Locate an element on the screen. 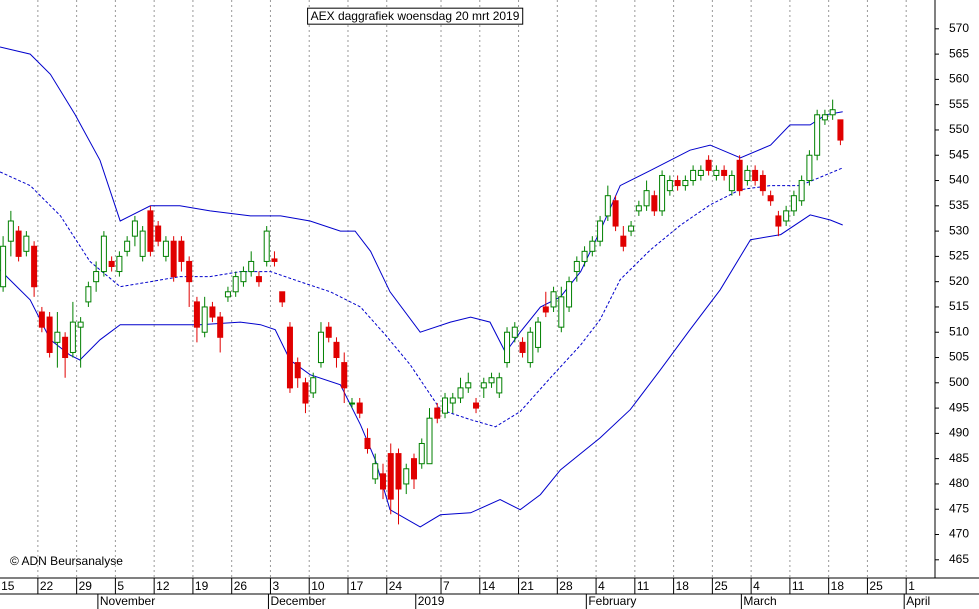  credit: © ADN Beursanalyse is located at coordinates (66, 561).